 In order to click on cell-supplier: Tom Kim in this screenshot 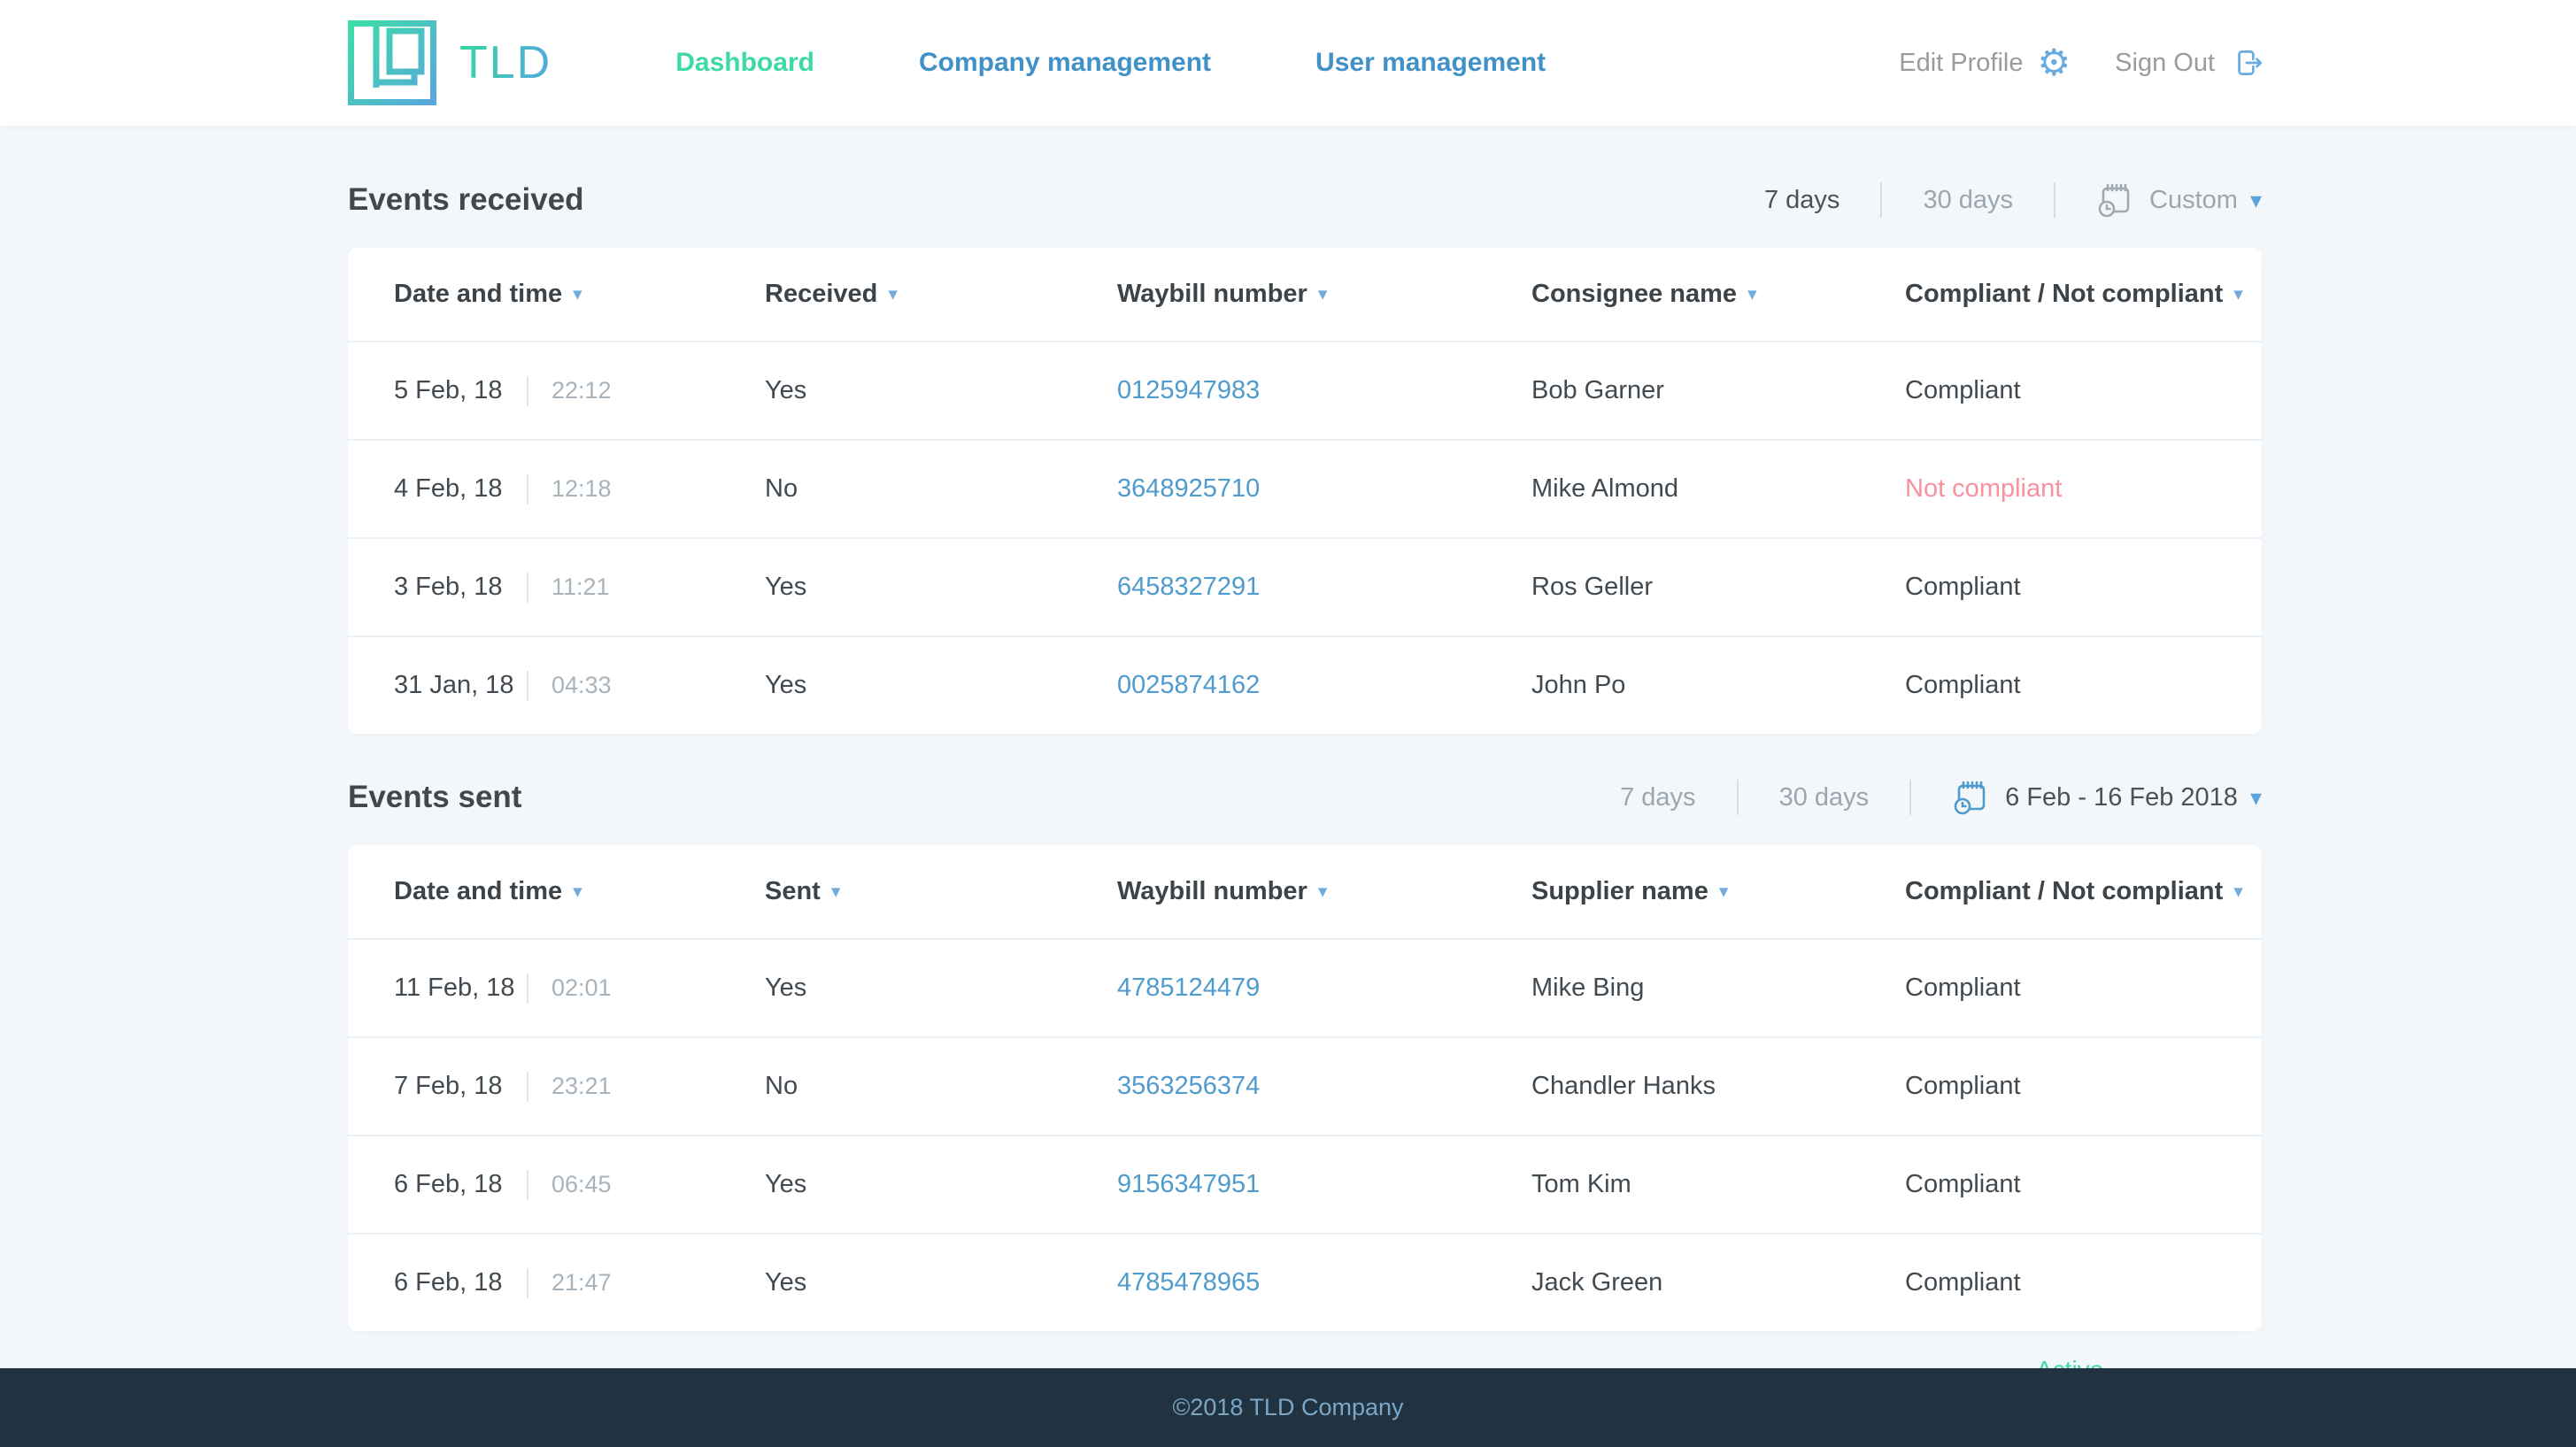, I will do `click(1581, 1184)`.